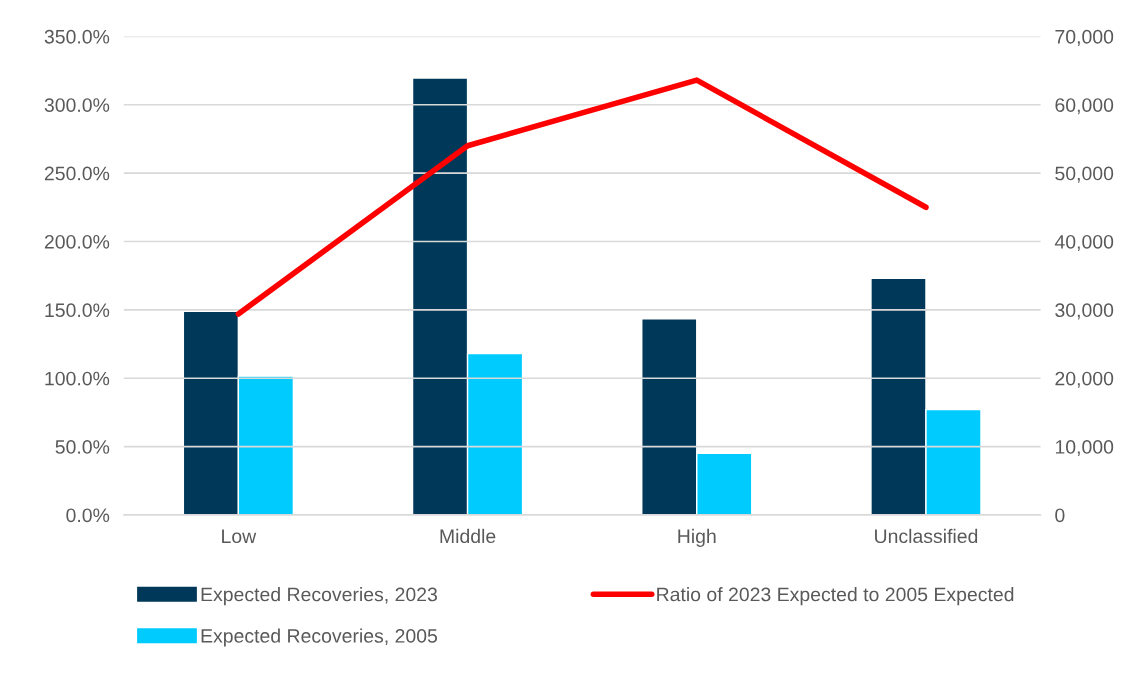 This screenshot has height=674, width=1146. I want to click on y-tick-label: 0.0%, so click(88, 515).